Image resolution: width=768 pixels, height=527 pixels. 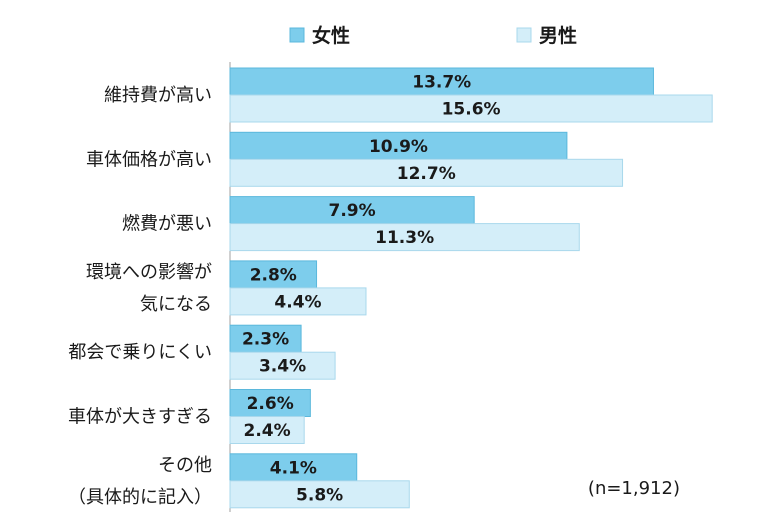 I want to click on data-label-male-6: 5.8%, so click(x=319, y=495).